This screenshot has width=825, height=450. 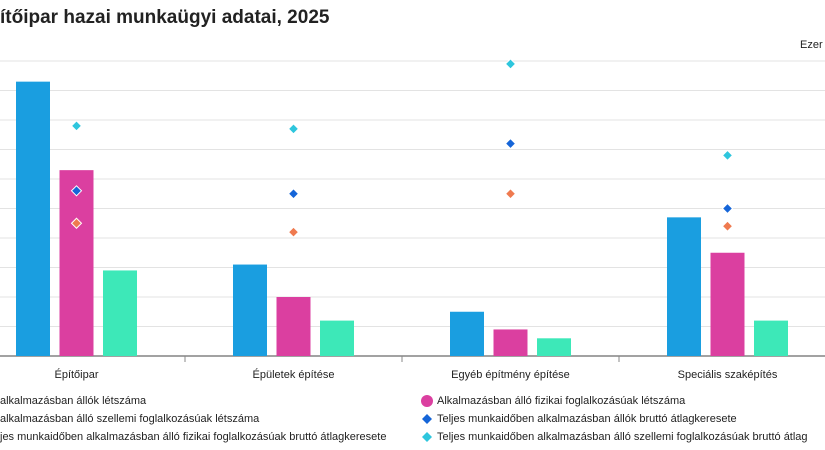 I want to click on legend-label: alkalmazásban állók létszáma, so click(x=73, y=401).